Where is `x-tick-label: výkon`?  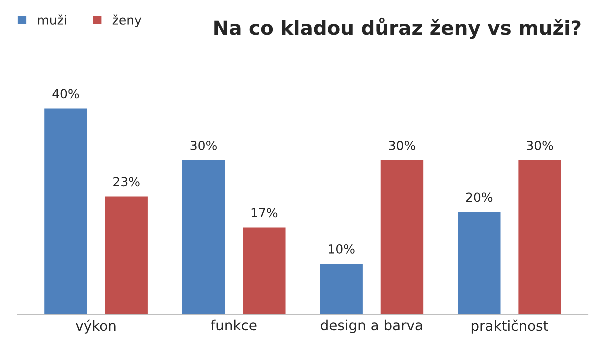
x-tick-label: výkon is located at coordinates (96, 327).